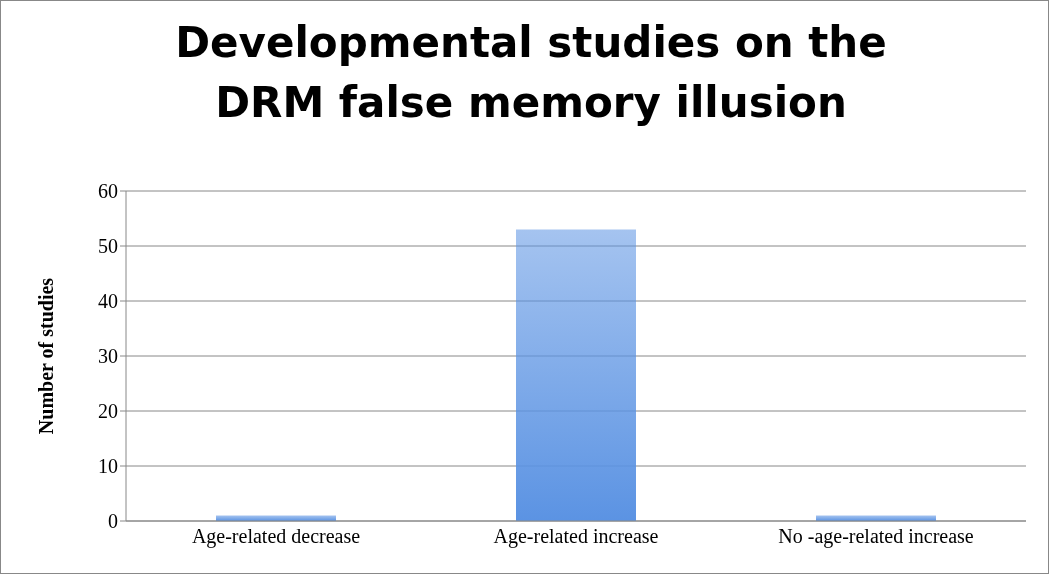  I want to click on x-tick-label: Age-related increase, so click(576, 537).